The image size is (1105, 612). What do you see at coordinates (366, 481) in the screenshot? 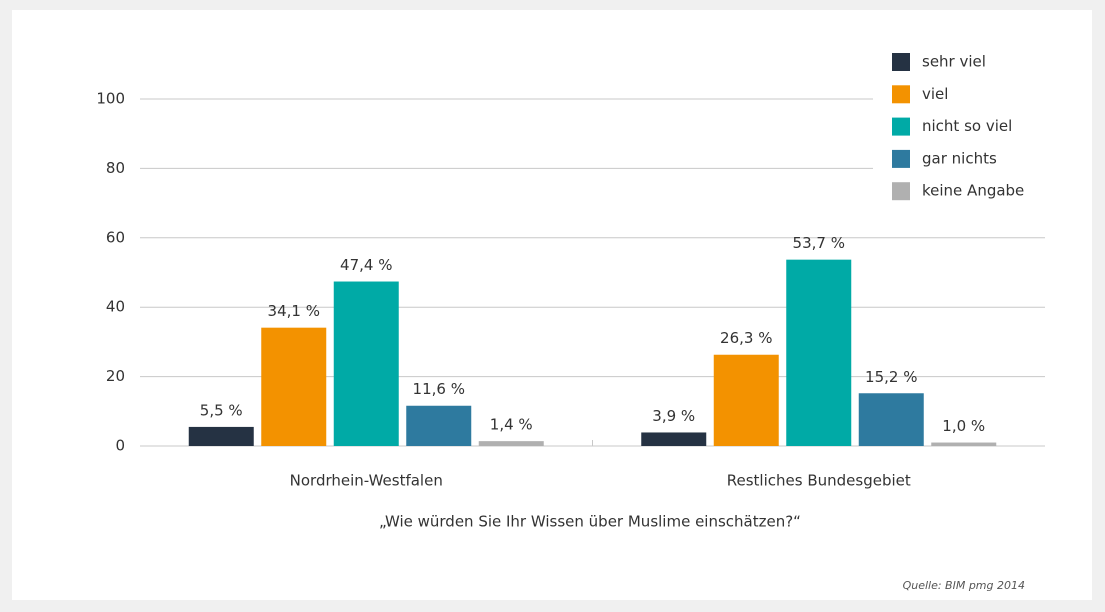
I see `x-tick-label: Nordrhein-Westfalen` at bounding box center [366, 481].